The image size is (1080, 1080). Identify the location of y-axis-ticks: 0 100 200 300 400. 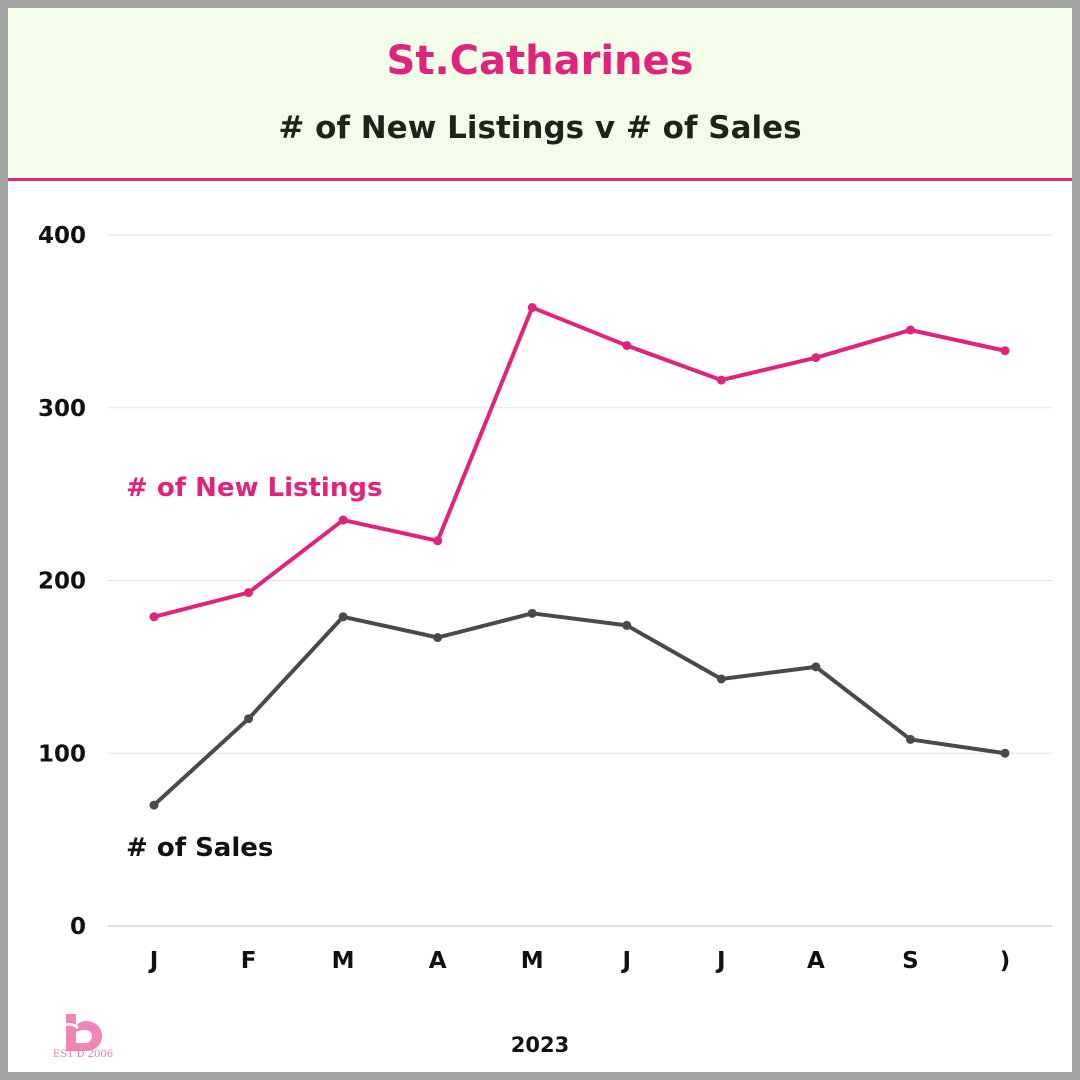
(62, 581).